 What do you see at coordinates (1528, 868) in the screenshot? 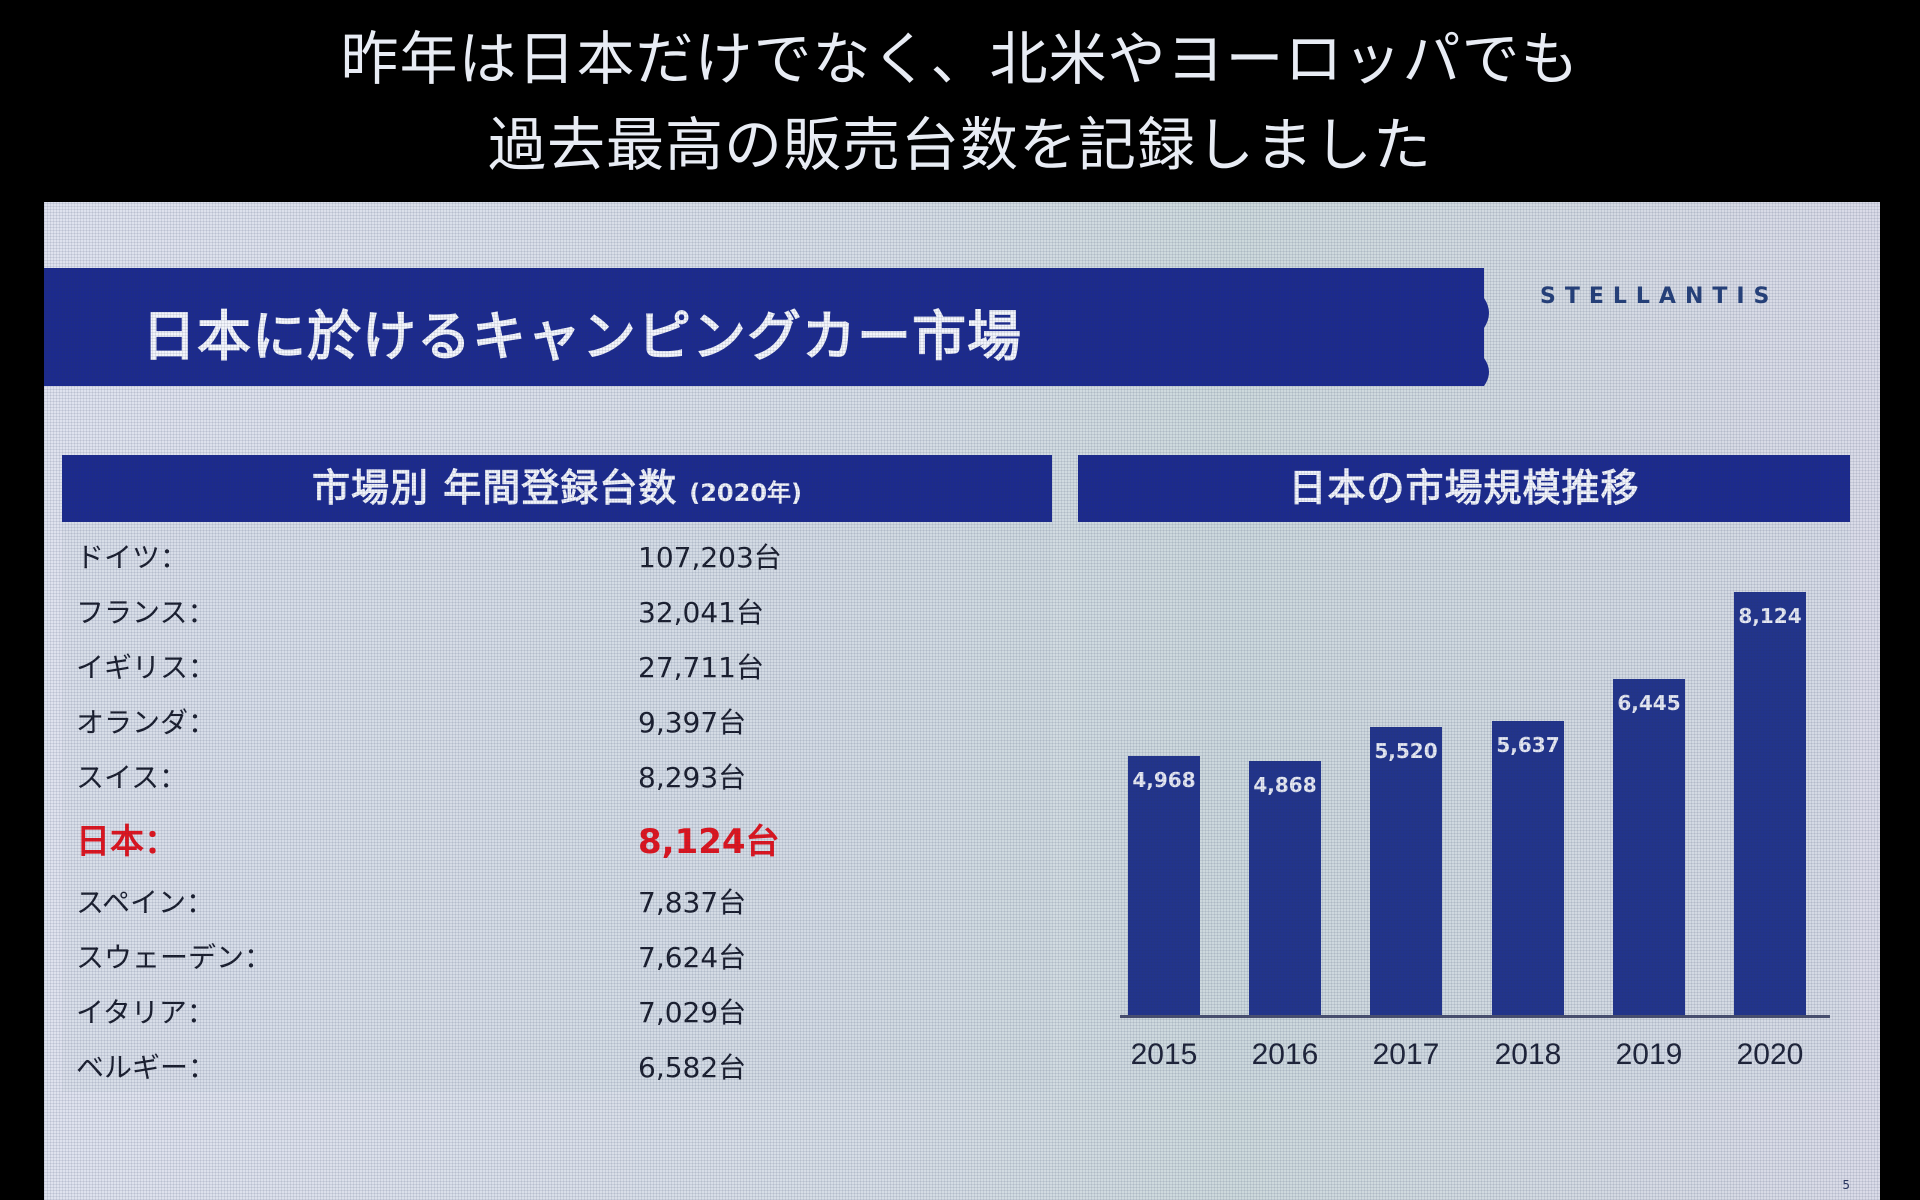
I see `bar-2018: 5,637` at bounding box center [1528, 868].